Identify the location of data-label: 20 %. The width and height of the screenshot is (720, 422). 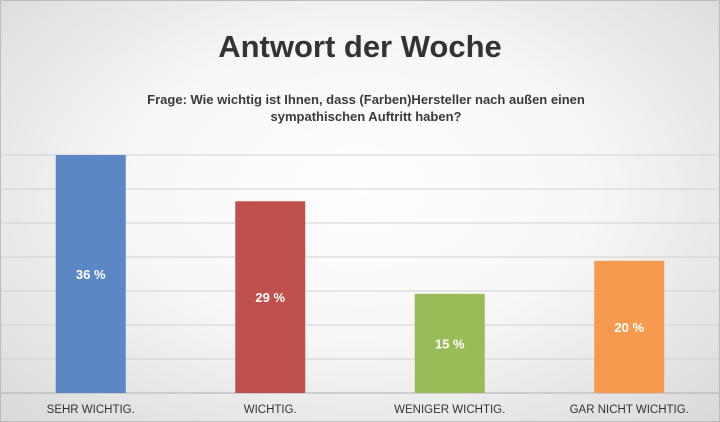
(629, 327).